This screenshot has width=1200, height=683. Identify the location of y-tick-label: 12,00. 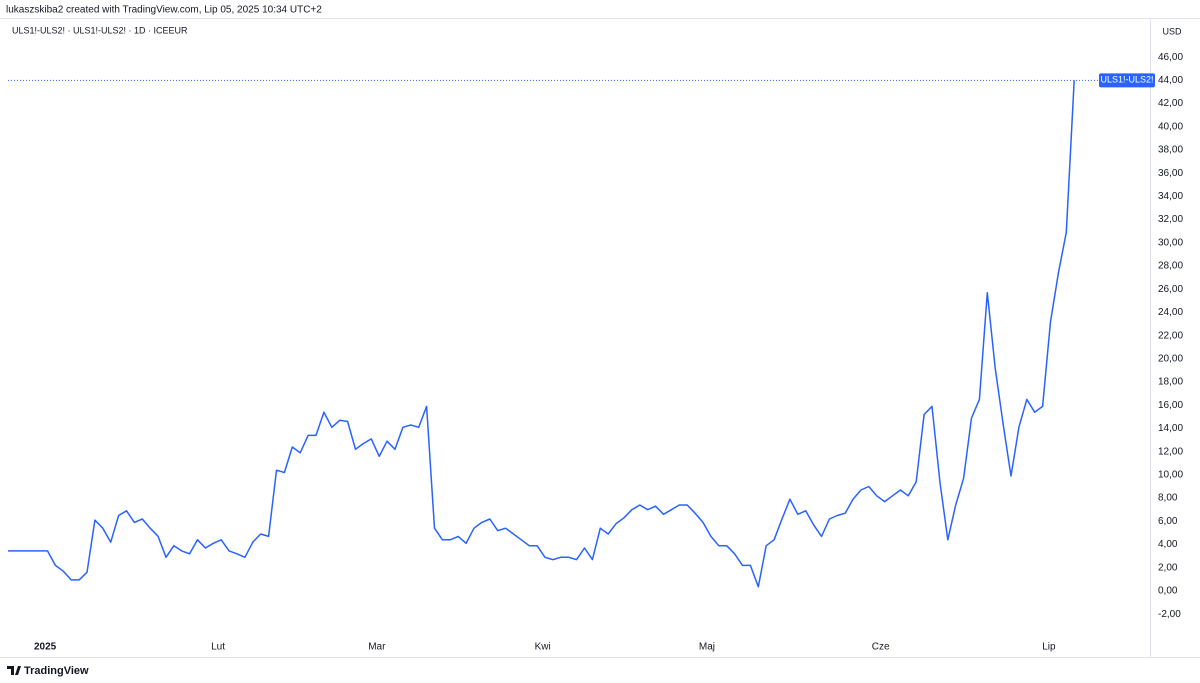
(1170, 451).